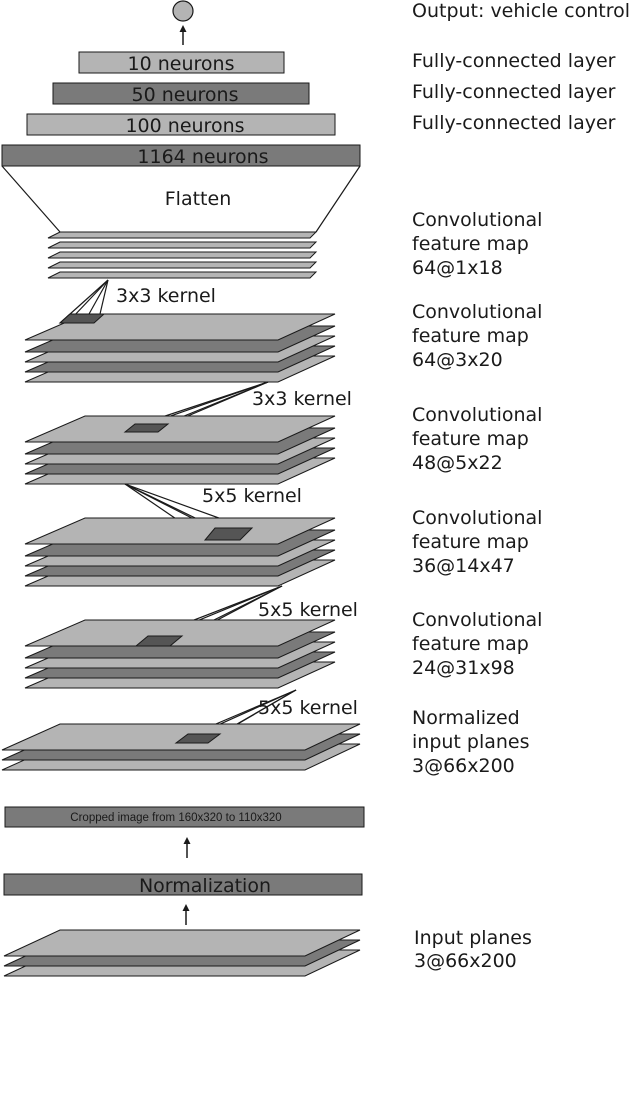 This screenshot has height=1108, width=644. I want to click on output-node, so click(183, 11).